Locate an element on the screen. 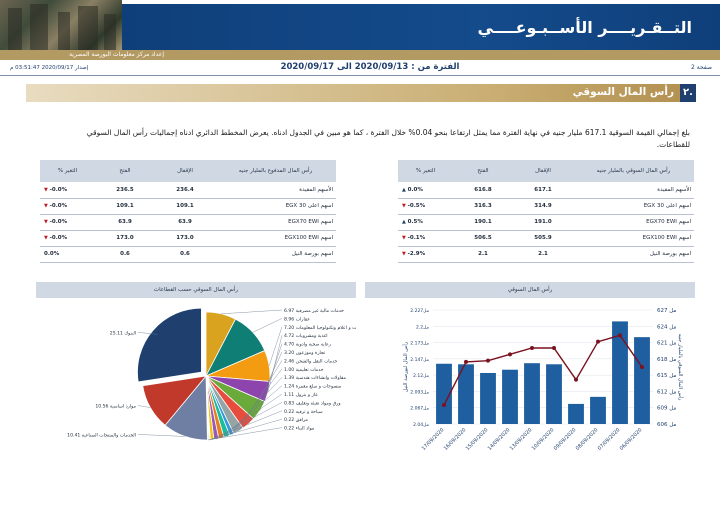  bar-chart-title: رأس المال السوقي is located at coordinates (530, 290).